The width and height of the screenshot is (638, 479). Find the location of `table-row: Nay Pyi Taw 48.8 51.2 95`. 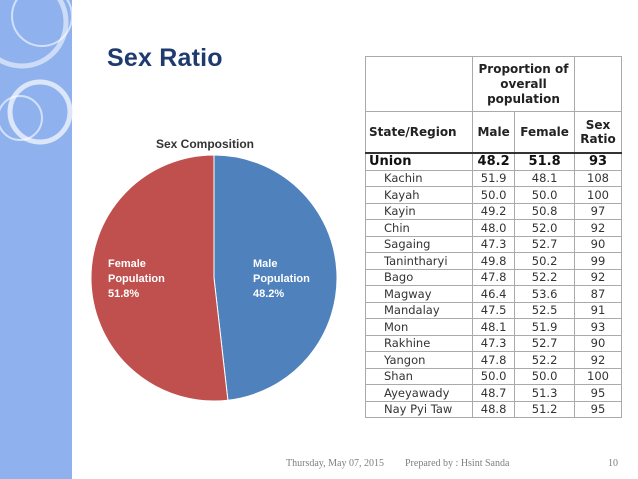

table-row: Nay Pyi Taw 48.8 51.2 95 is located at coordinates (493, 409).